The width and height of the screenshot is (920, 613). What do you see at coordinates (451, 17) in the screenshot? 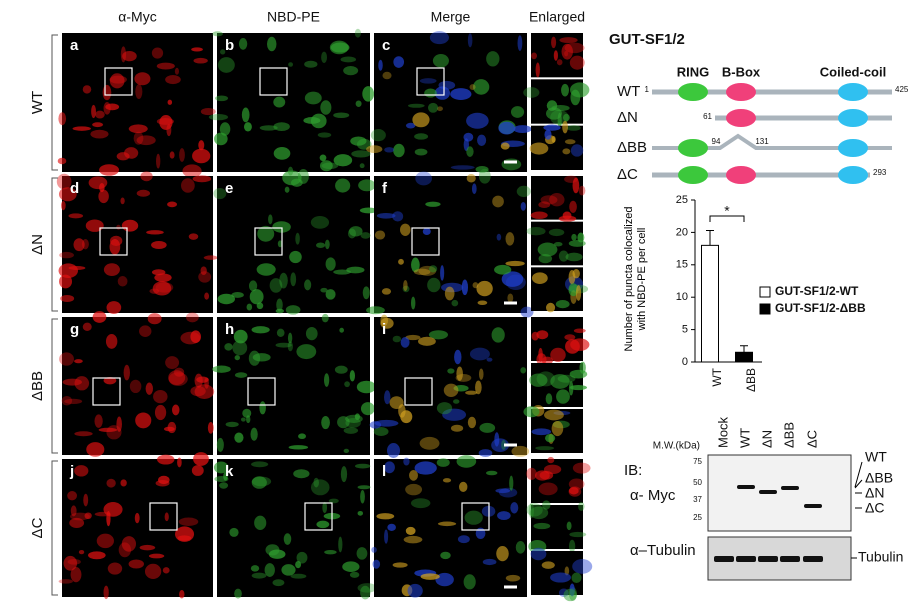
I see `column-header: Merge` at bounding box center [451, 17].